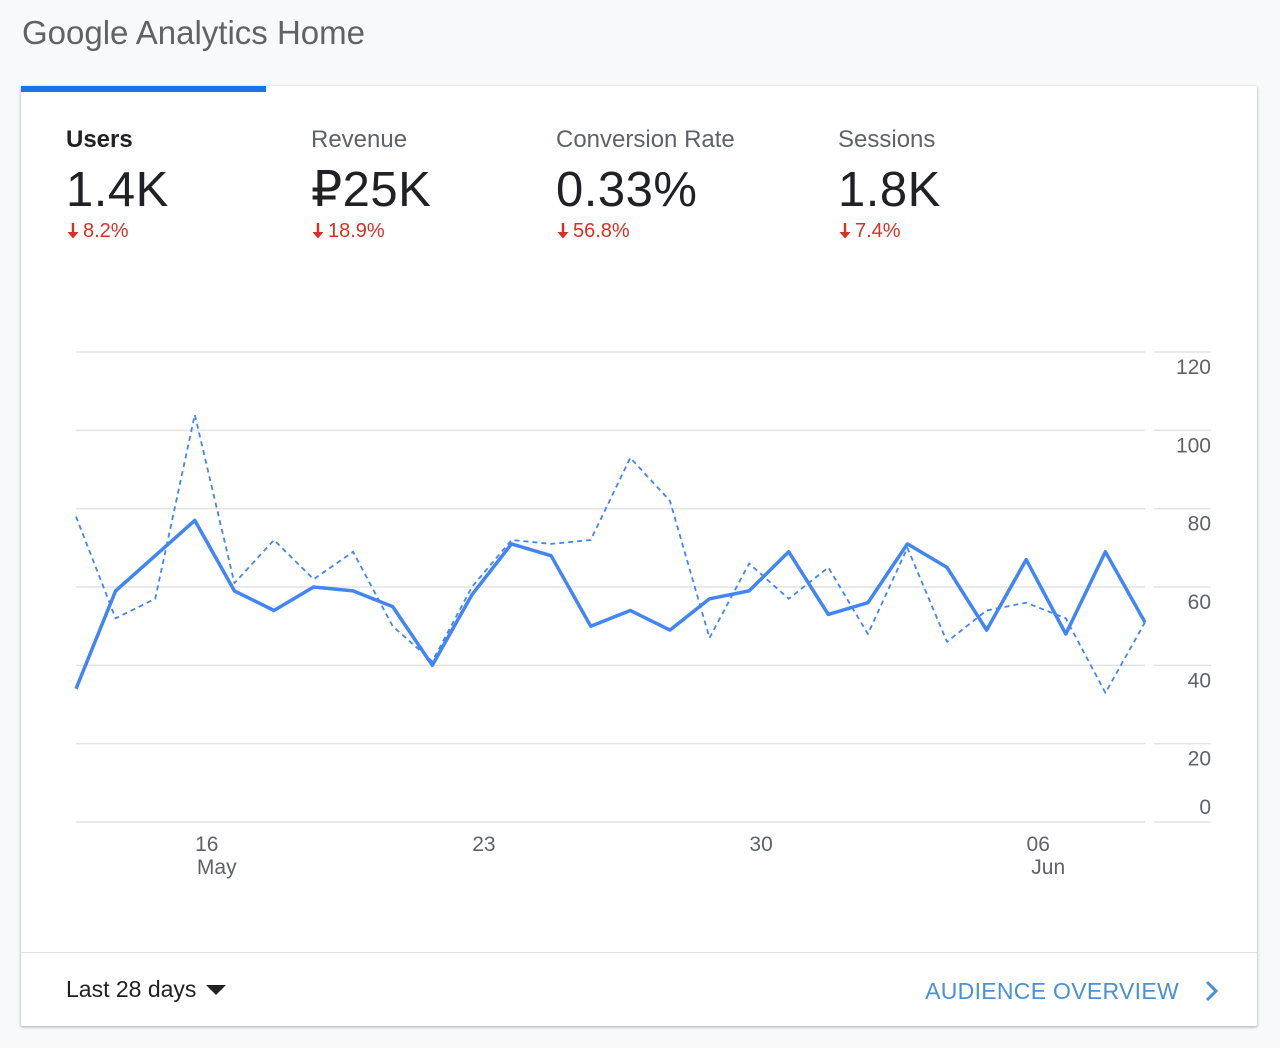 The image size is (1280, 1048). I want to click on metric-change-value: 56.8%, so click(601, 231).